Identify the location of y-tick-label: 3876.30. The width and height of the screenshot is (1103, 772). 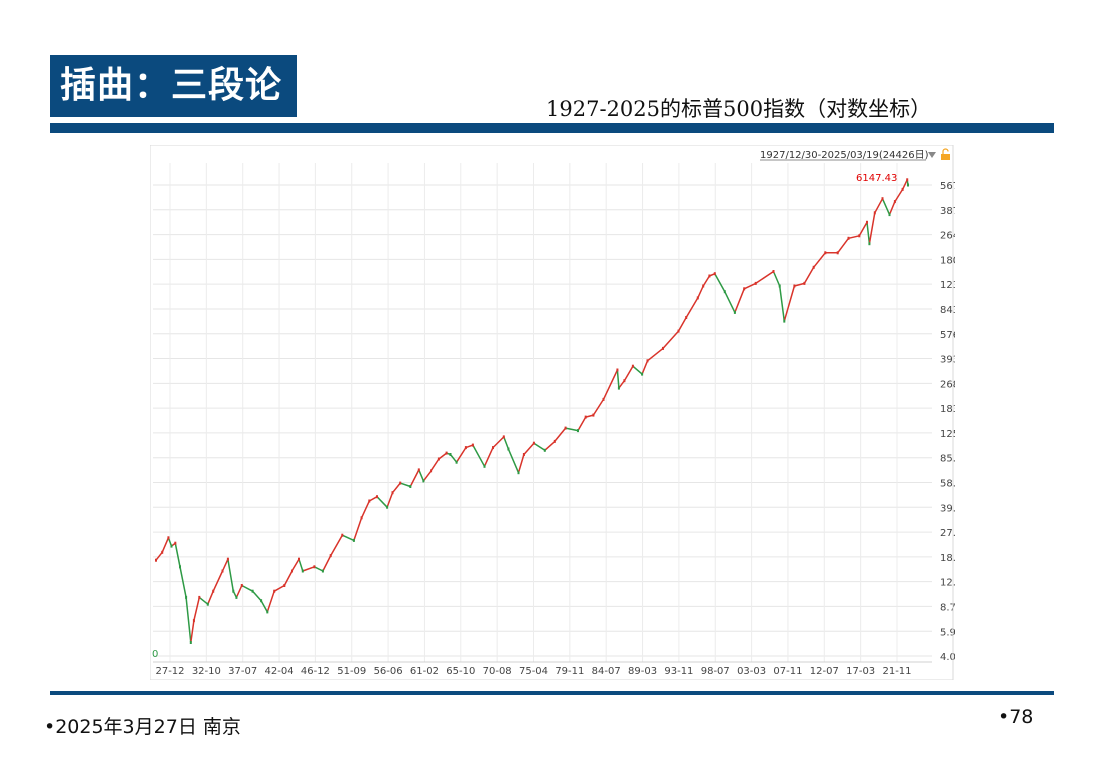
(947, 211).